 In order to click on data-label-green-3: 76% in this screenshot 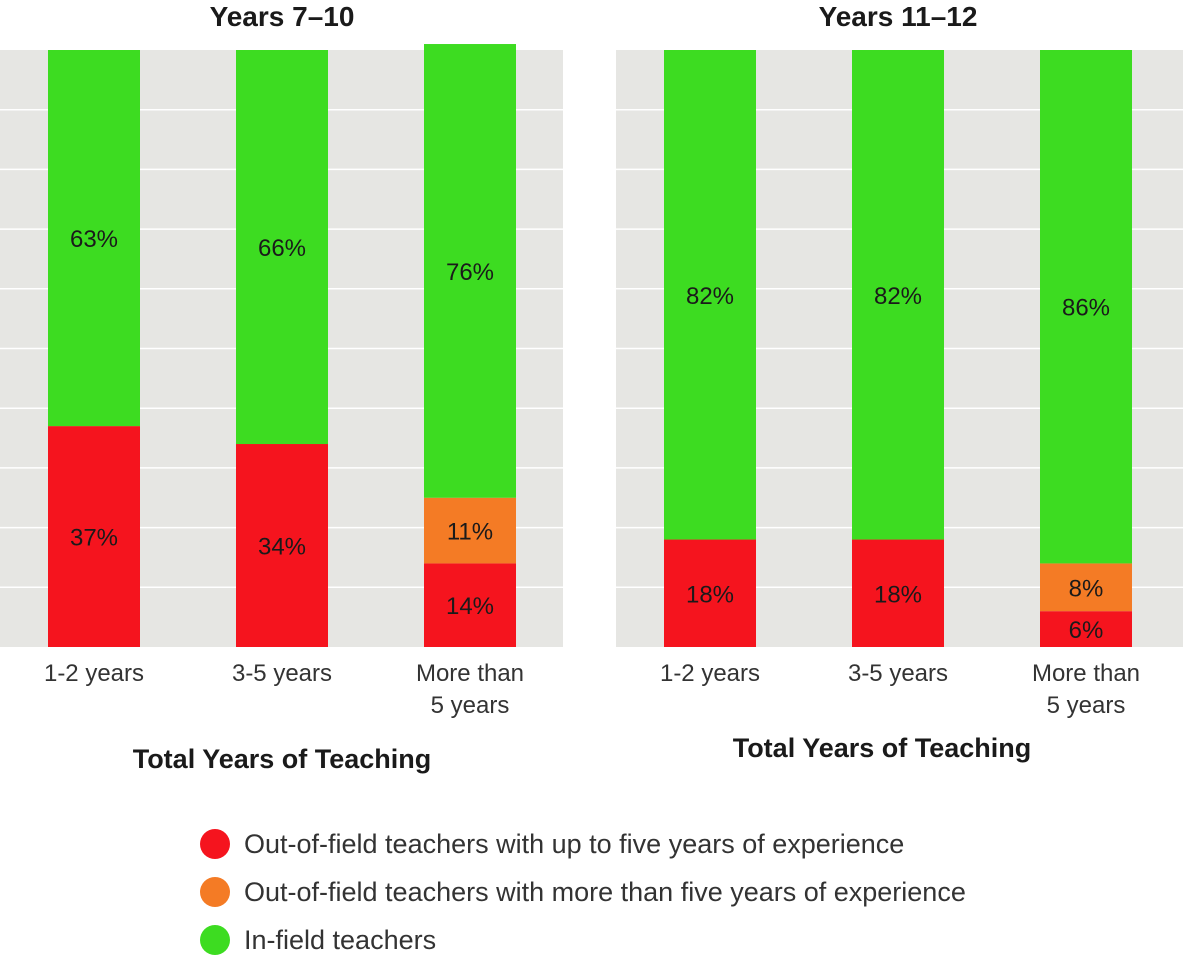, I will do `click(470, 272)`.